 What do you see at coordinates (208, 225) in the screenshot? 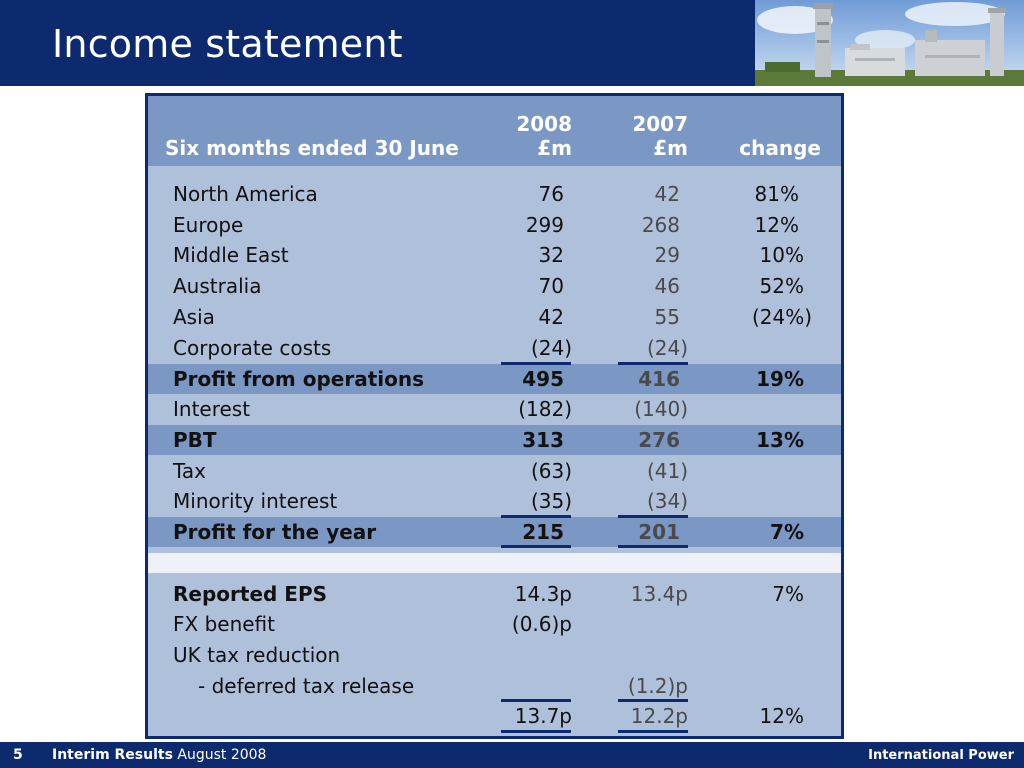
I see `row-label: Europe` at bounding box center [208, 225].